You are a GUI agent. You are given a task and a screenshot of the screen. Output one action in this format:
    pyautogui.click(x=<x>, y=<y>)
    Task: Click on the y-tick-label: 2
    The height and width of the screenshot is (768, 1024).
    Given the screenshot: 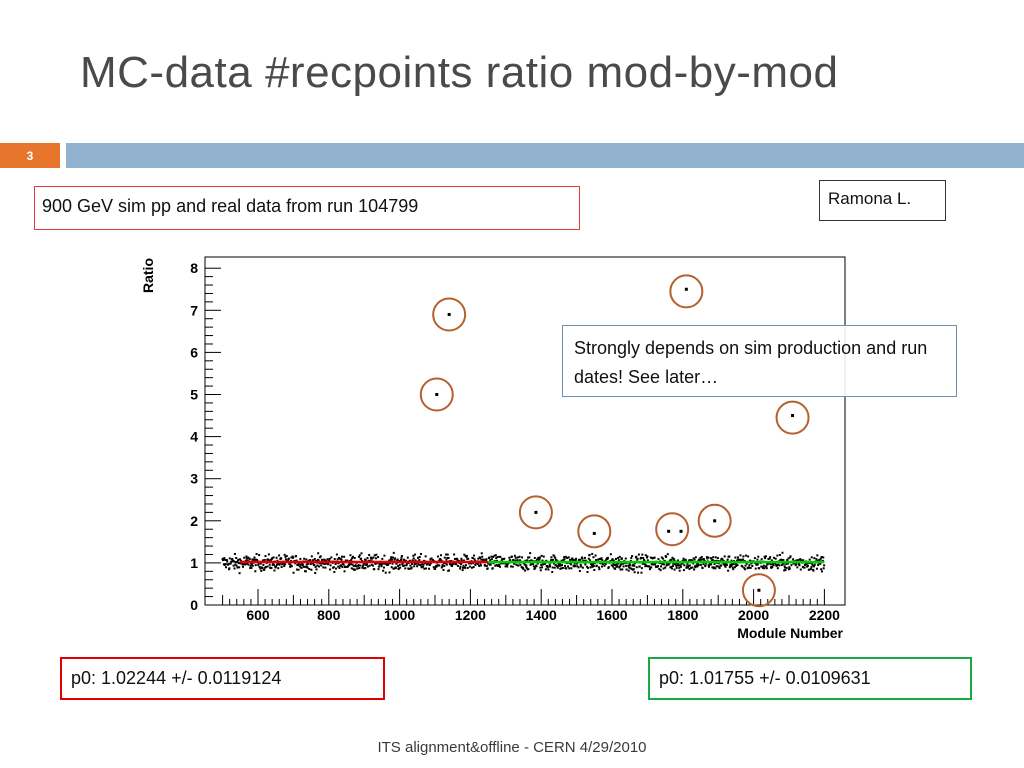 What is the action you would take?
    pyautogui.click(x=194, y=521)
    